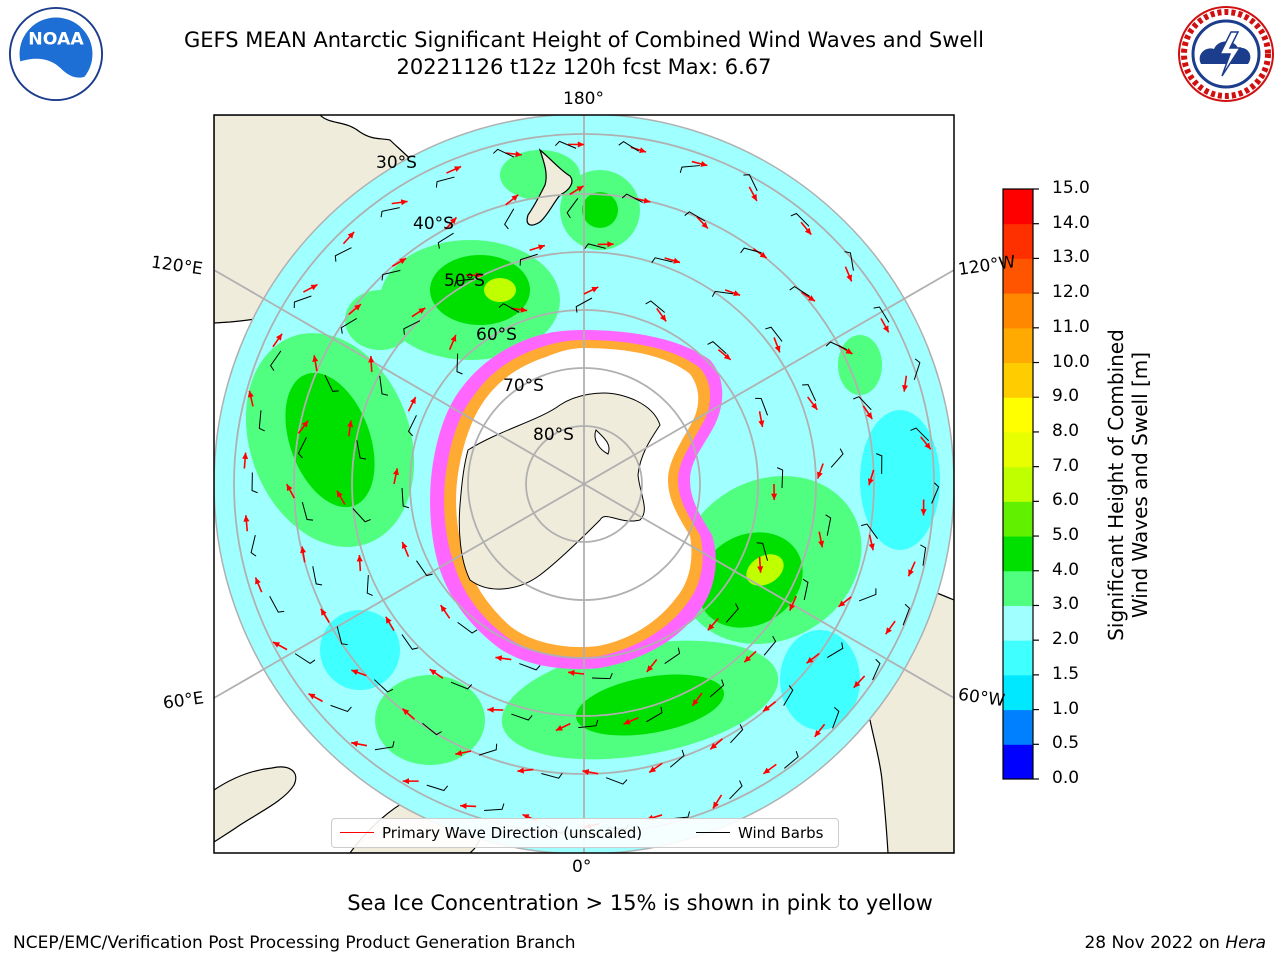 This screenshot has height=960, width=1280. Describe the element at coordinates (1175, 943) in the screenshot. I see `date-text: 28 Nov 2022 on Hera` at that location.